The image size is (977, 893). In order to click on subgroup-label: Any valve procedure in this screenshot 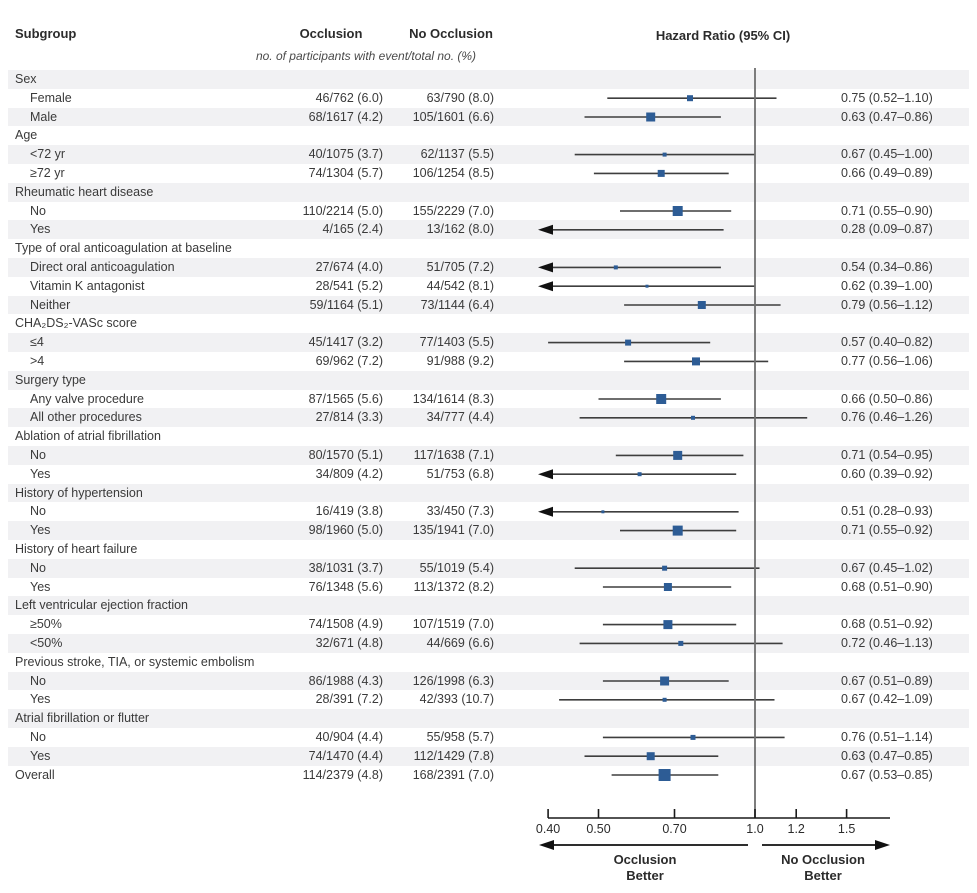, I will do `click(87, 398)`.